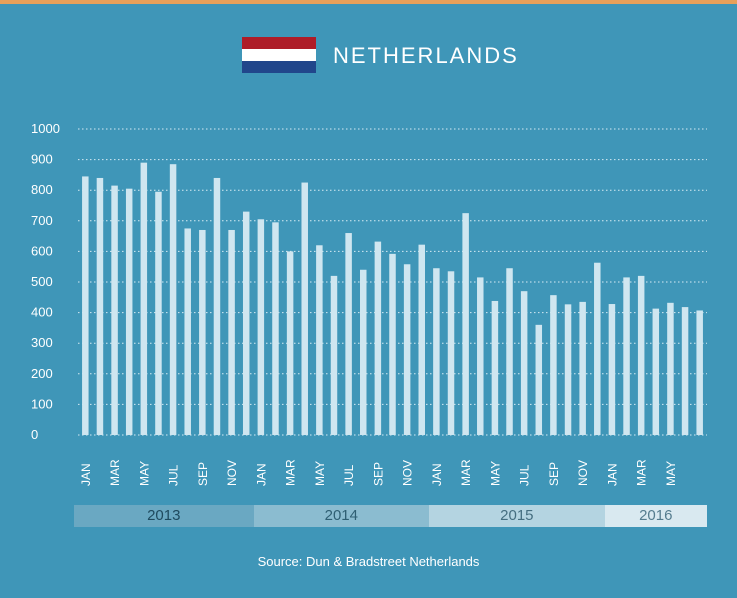  What do you see at coordinates (164, 516) in the screenshot?
I see `year-band-2013: 2013` at bounding box center [164, 516].